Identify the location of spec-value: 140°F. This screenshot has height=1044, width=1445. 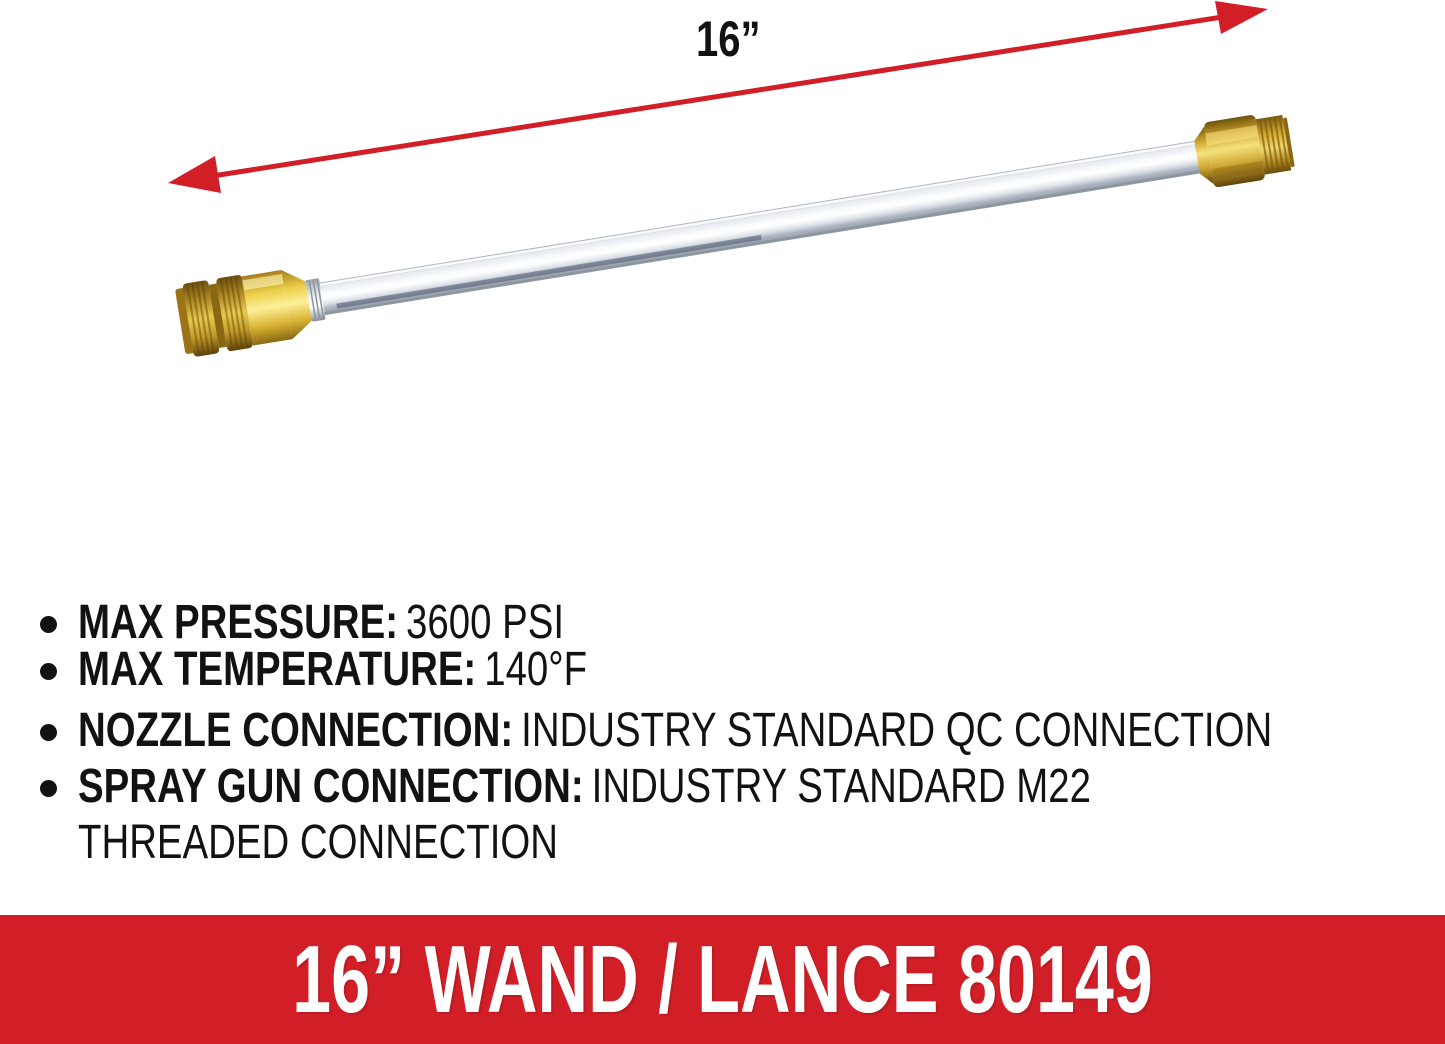
(536, 669).